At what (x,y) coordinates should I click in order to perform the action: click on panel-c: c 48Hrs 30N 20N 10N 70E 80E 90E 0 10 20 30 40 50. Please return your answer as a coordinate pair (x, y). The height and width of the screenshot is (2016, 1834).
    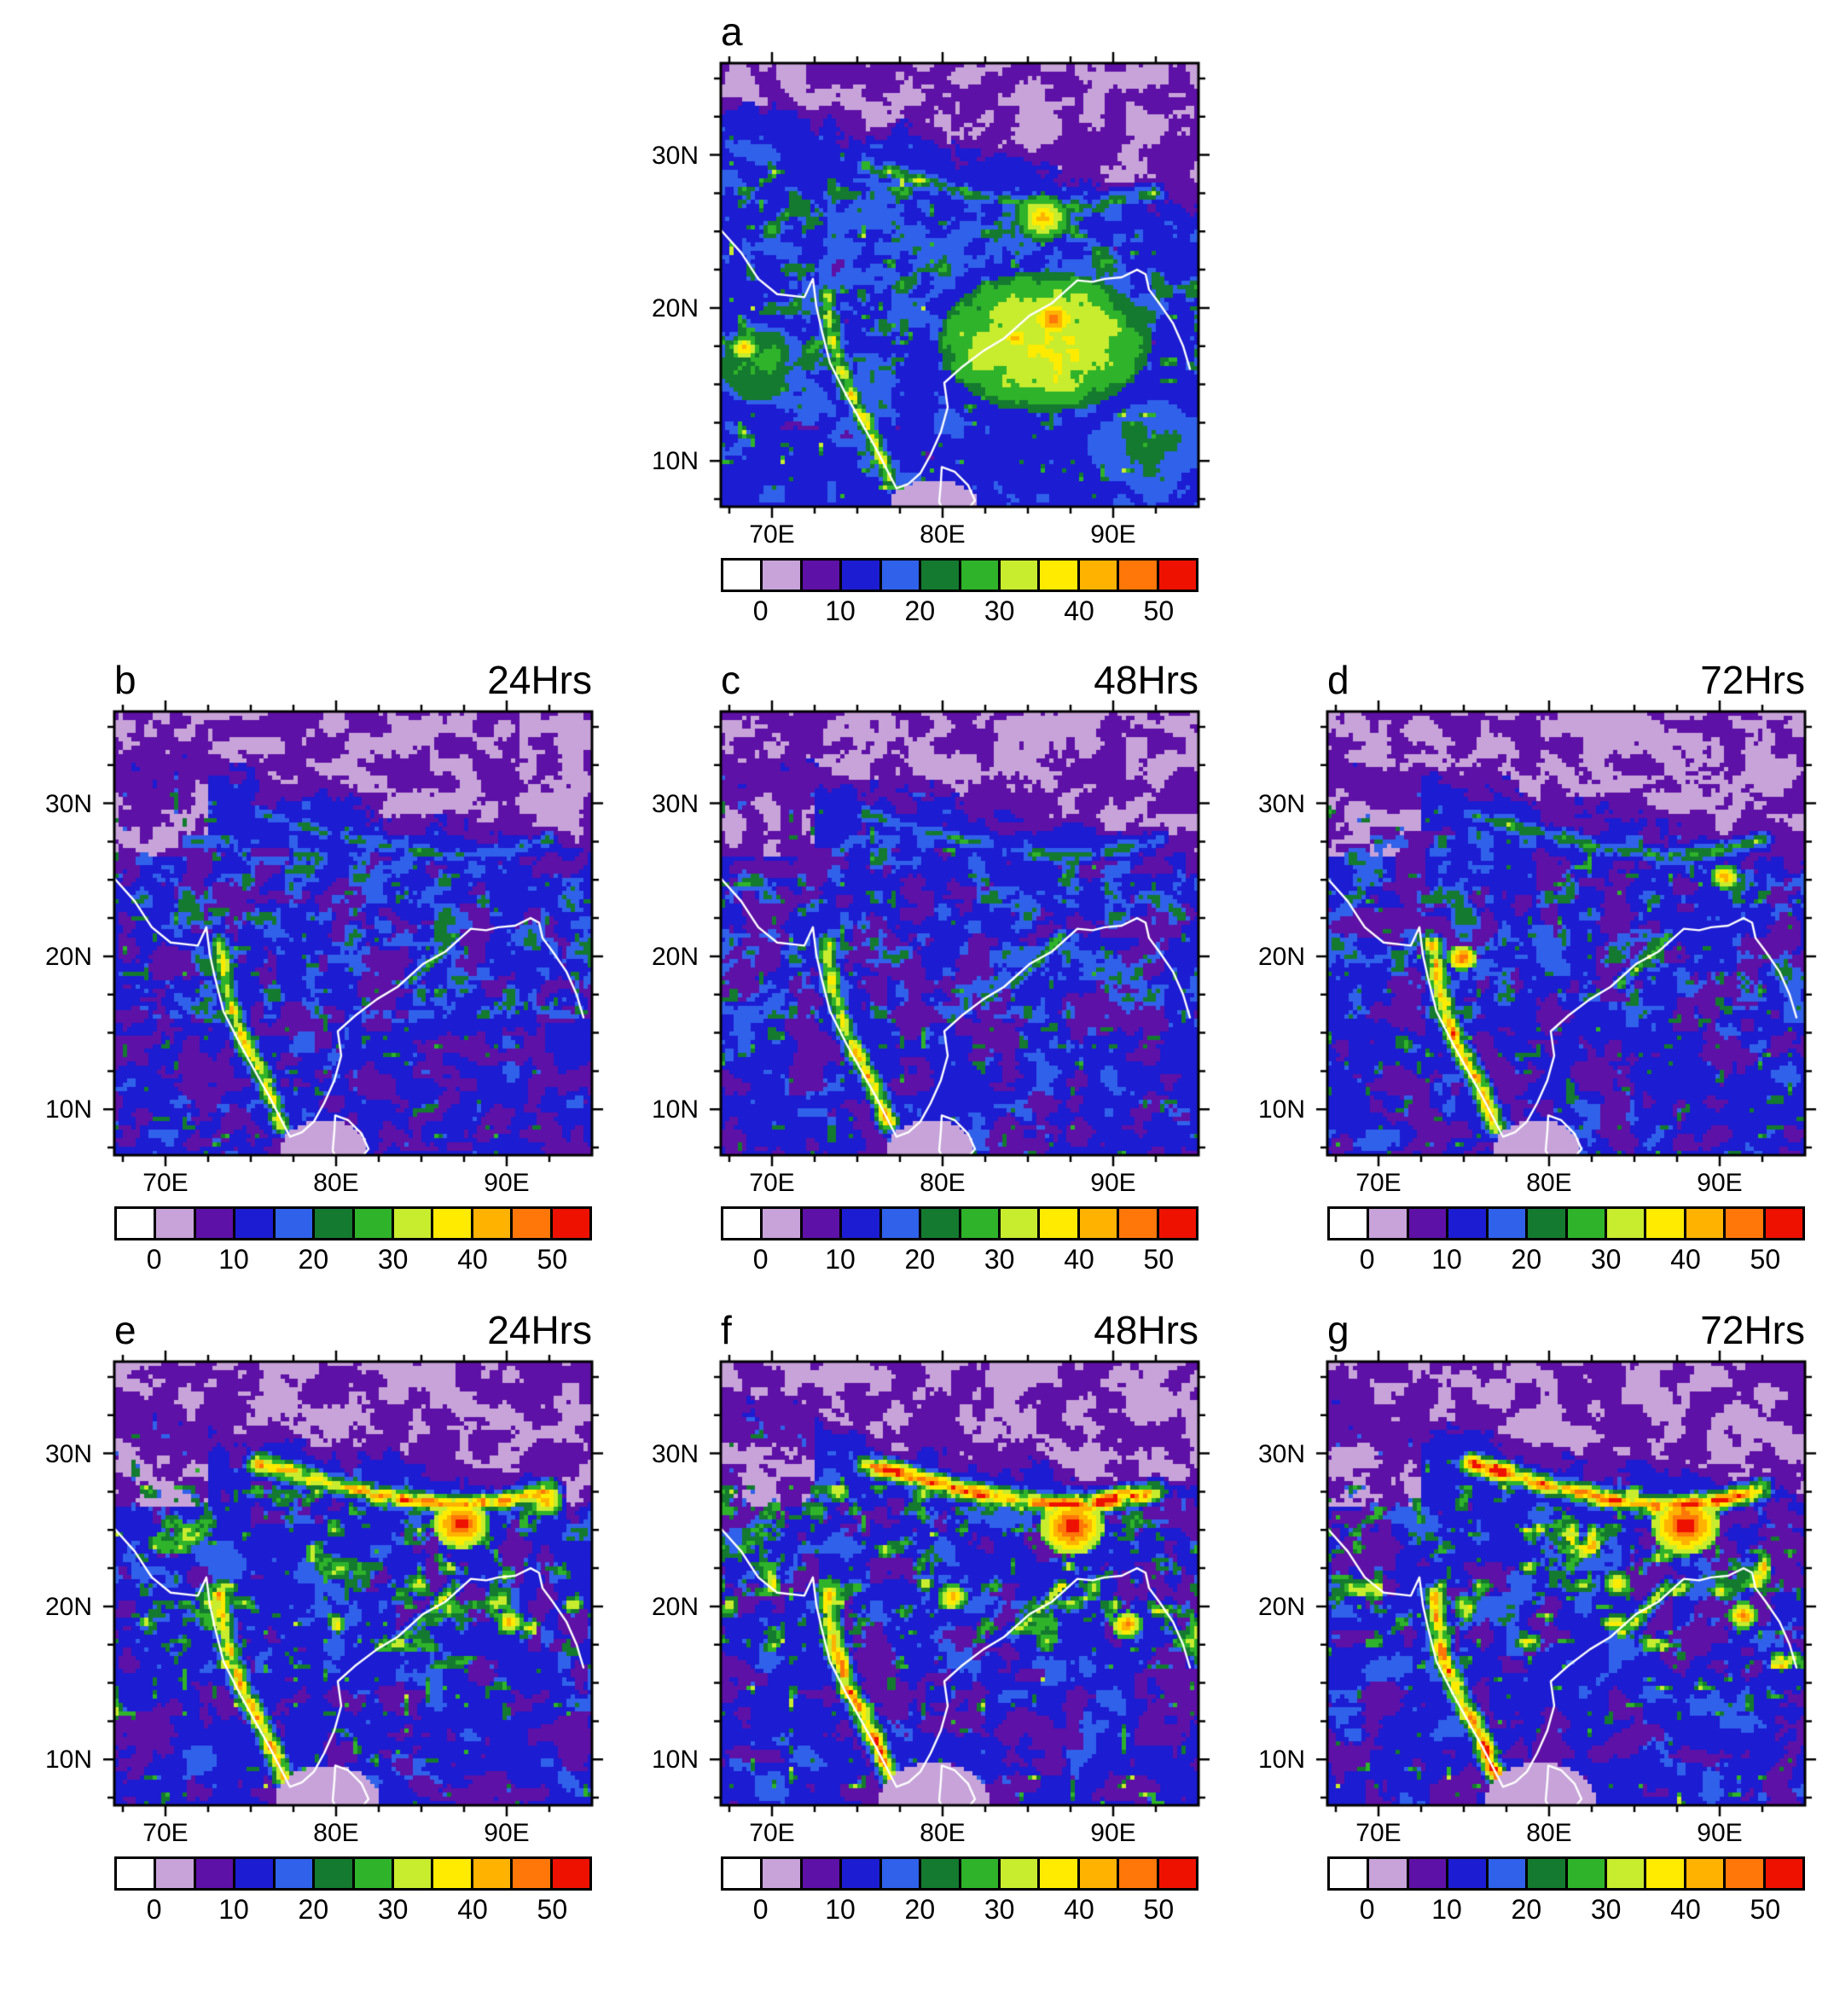
    Looking at the image, I should click on (917, 965).